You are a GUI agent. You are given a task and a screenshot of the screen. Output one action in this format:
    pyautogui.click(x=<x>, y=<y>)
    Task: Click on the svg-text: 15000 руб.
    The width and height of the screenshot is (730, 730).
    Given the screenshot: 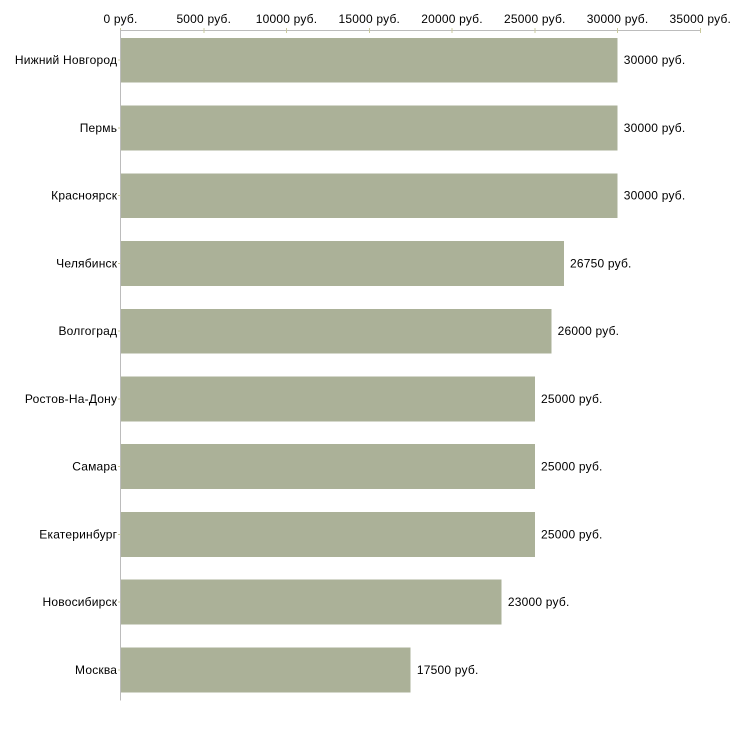 What is the action you would take?
    pyautogui.click(x=370, y=19)
    